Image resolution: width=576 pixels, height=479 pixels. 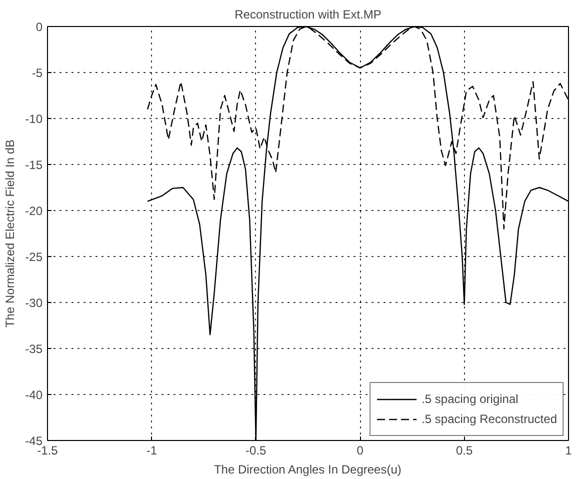 What do you see at coordinates (360, 451) in the screenshot?
I see `x-tick-label: 0` at bounding box center [360, 451].